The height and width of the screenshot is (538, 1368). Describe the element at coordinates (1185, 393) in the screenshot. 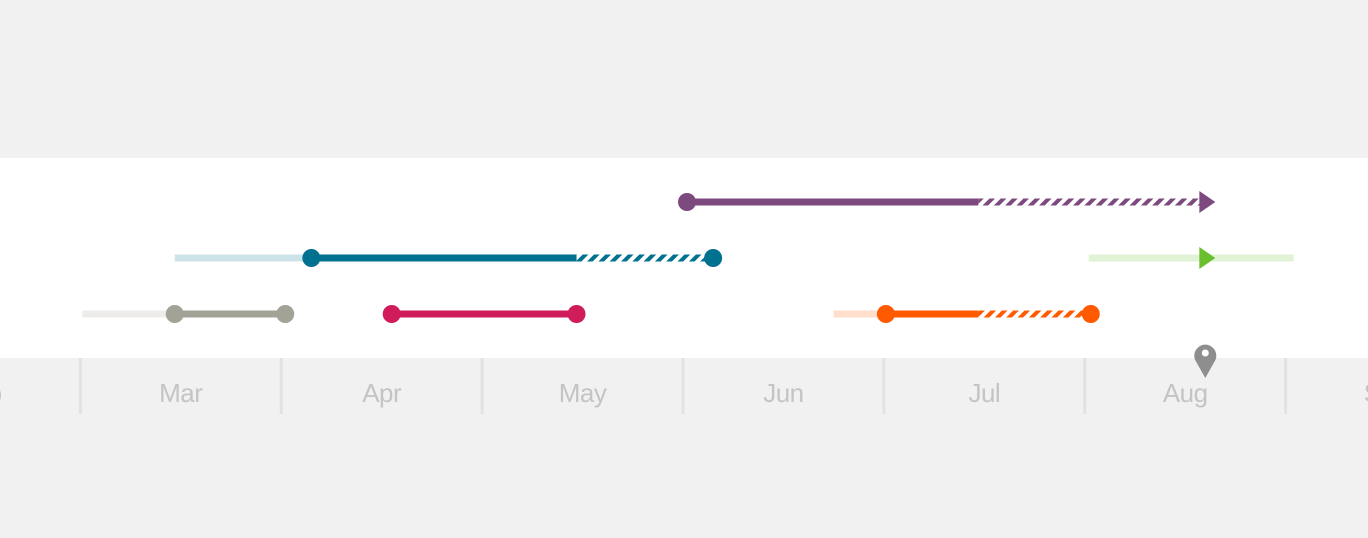

I see `month-label: Aug` at that location.